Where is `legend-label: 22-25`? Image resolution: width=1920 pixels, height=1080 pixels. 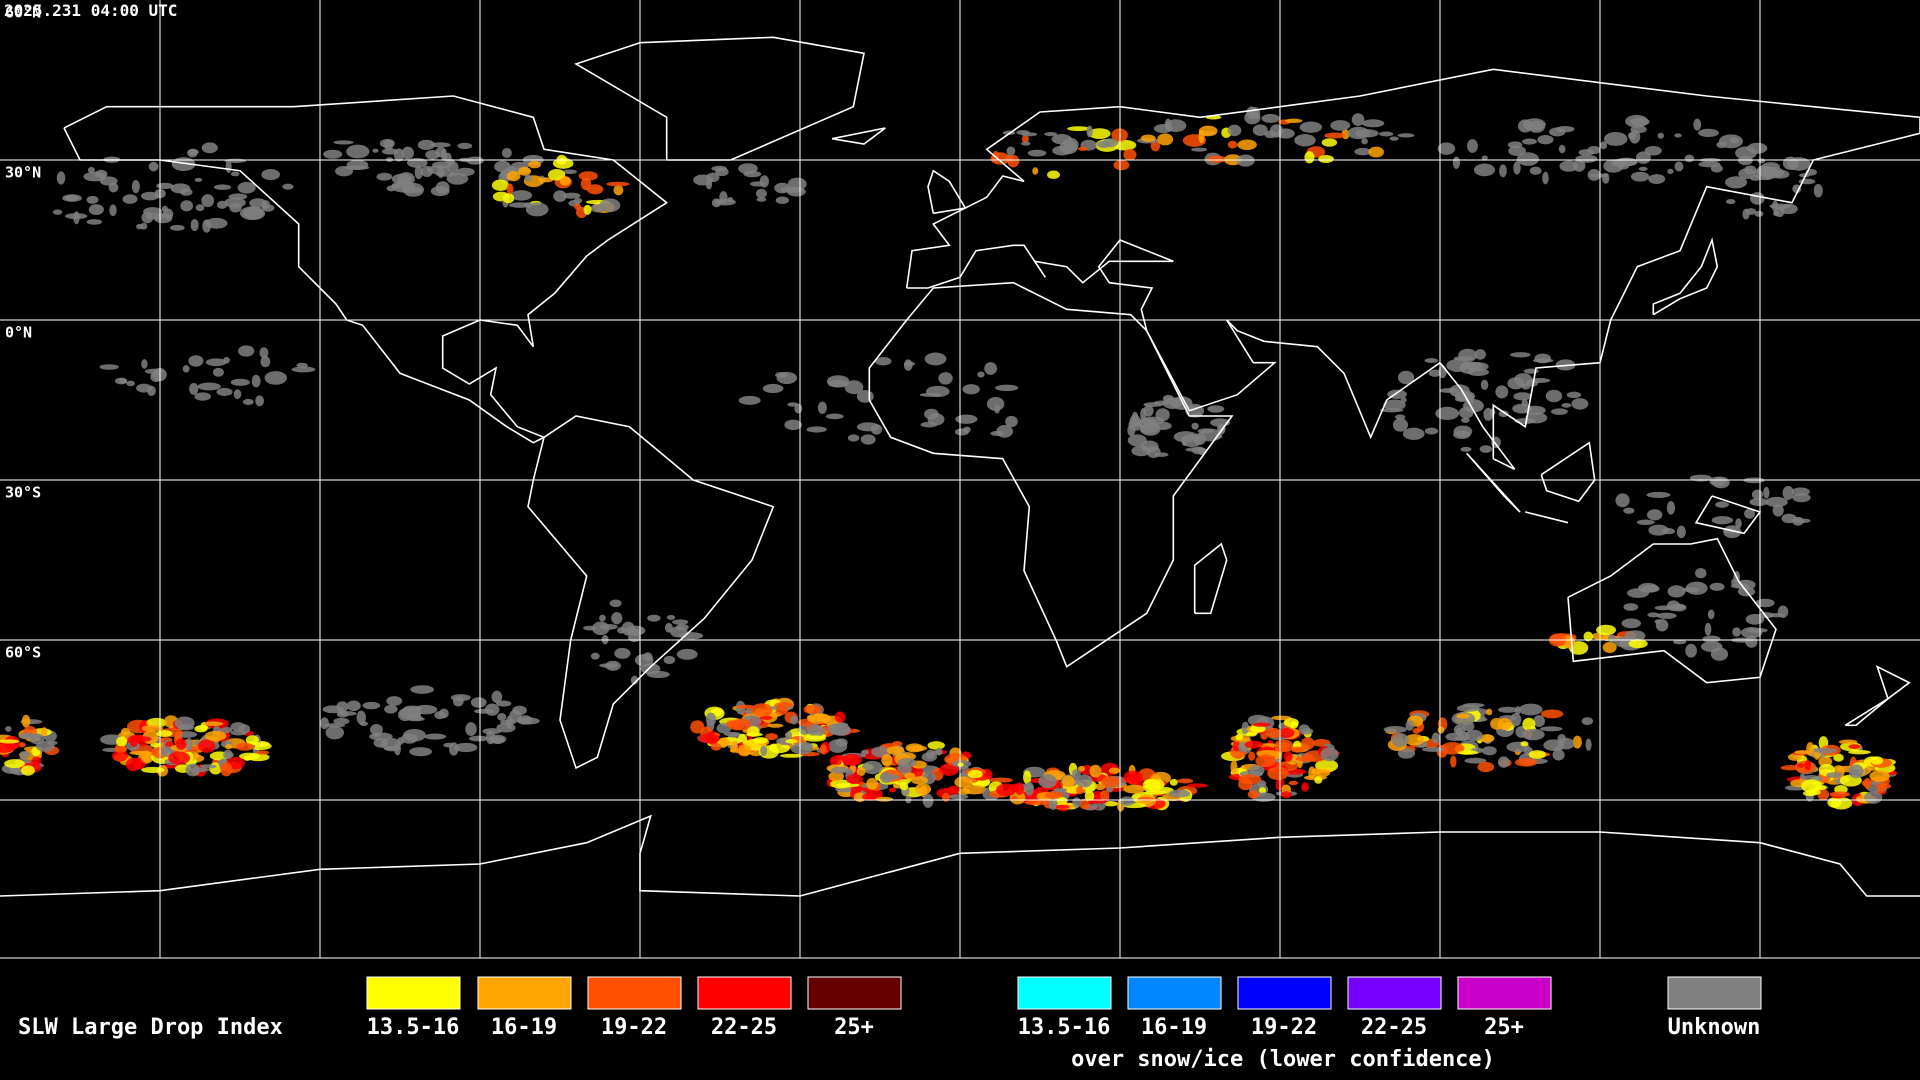 legend-label: 22-25 is located at coordinates (744, 1027).